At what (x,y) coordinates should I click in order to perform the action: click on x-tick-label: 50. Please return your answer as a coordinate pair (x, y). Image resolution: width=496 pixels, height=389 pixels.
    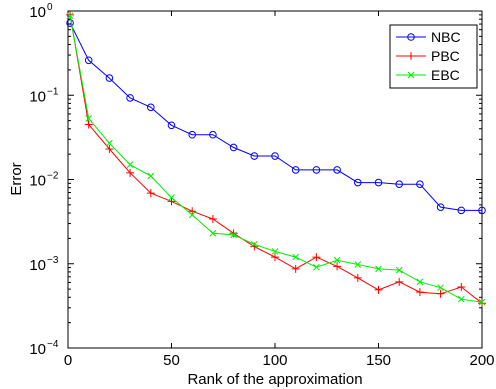
    Looking at the image, I should click on (171, 360).